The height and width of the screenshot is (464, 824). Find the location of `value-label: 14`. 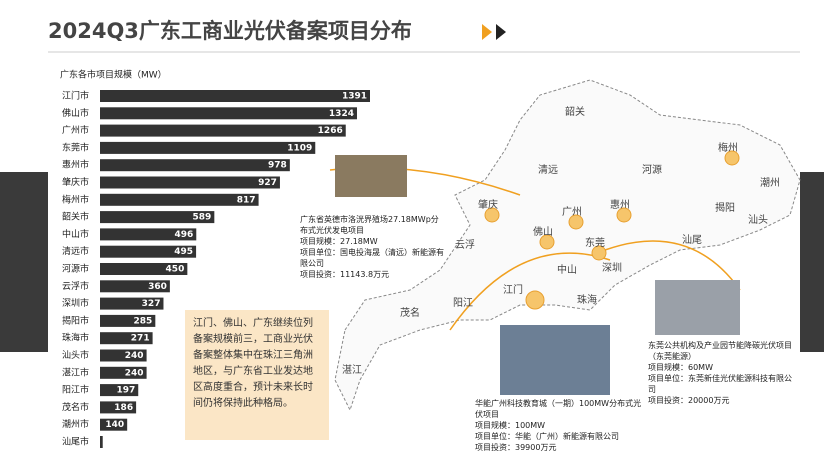

value-label: 14 is located at coordinates (93, 443).